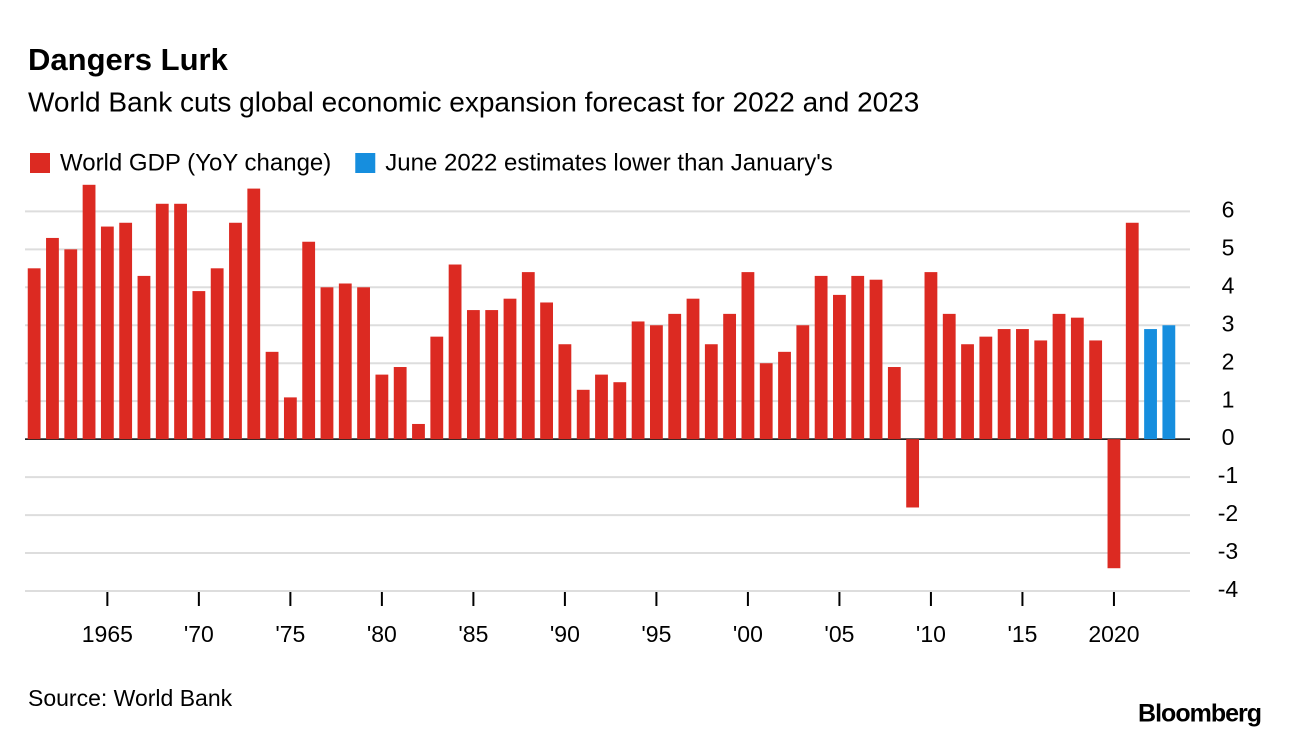  I want to click on y-tick-label: -2, so click(1228, 513).